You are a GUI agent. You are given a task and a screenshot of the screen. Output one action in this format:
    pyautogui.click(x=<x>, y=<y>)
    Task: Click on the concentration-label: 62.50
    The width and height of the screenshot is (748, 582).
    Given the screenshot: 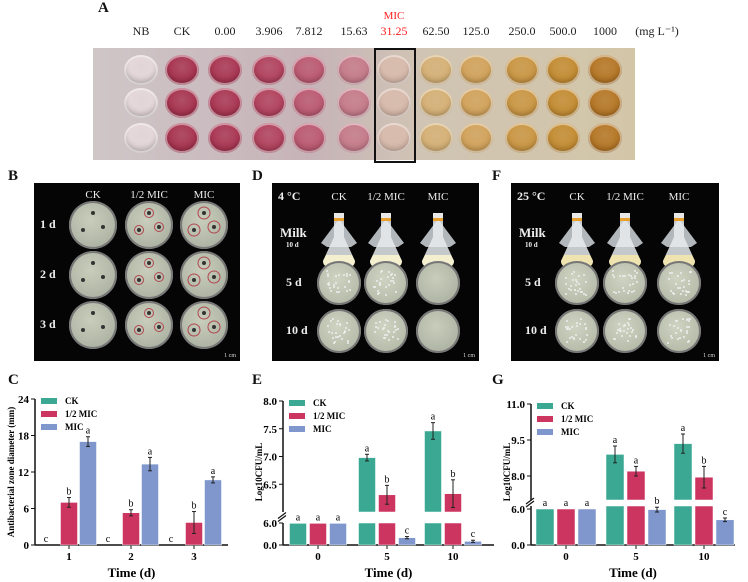 What is the action you would take?
    pyautogui.click(x=436, y=31)
    